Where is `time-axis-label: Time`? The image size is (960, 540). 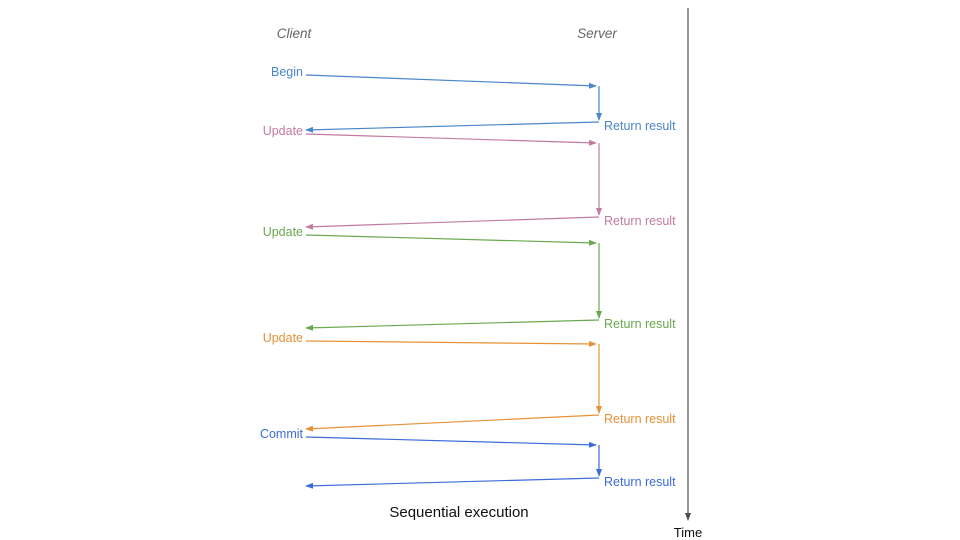
time-axis-label: Time is located at coordinates (688, 532).